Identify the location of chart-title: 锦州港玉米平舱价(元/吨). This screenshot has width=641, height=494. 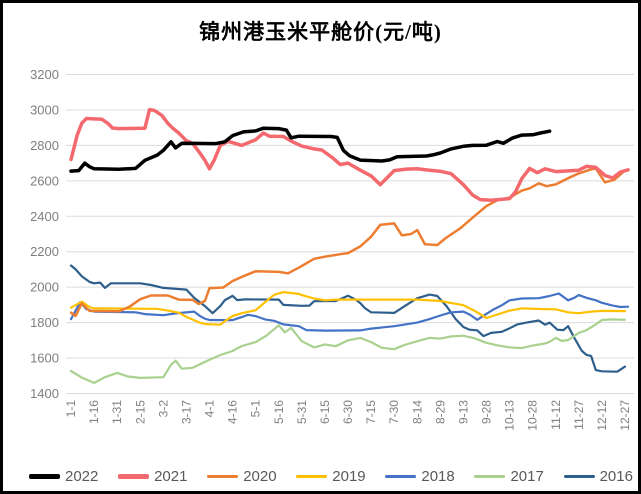
(320, 32).